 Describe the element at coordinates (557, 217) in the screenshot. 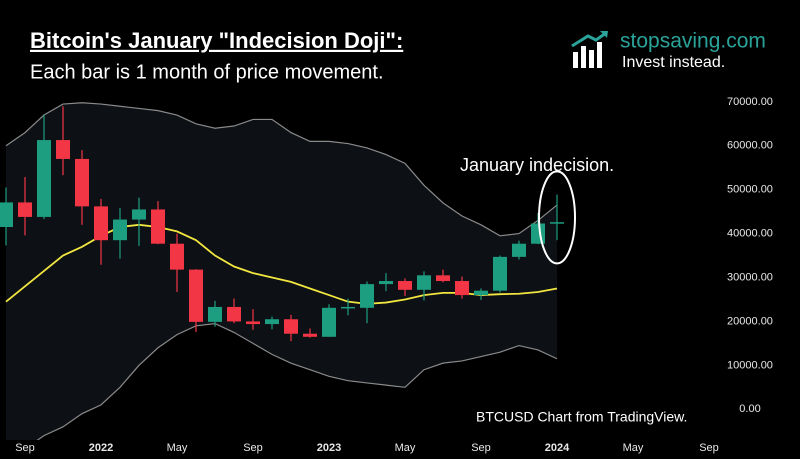

I see `highlight-ellipse` at that location.